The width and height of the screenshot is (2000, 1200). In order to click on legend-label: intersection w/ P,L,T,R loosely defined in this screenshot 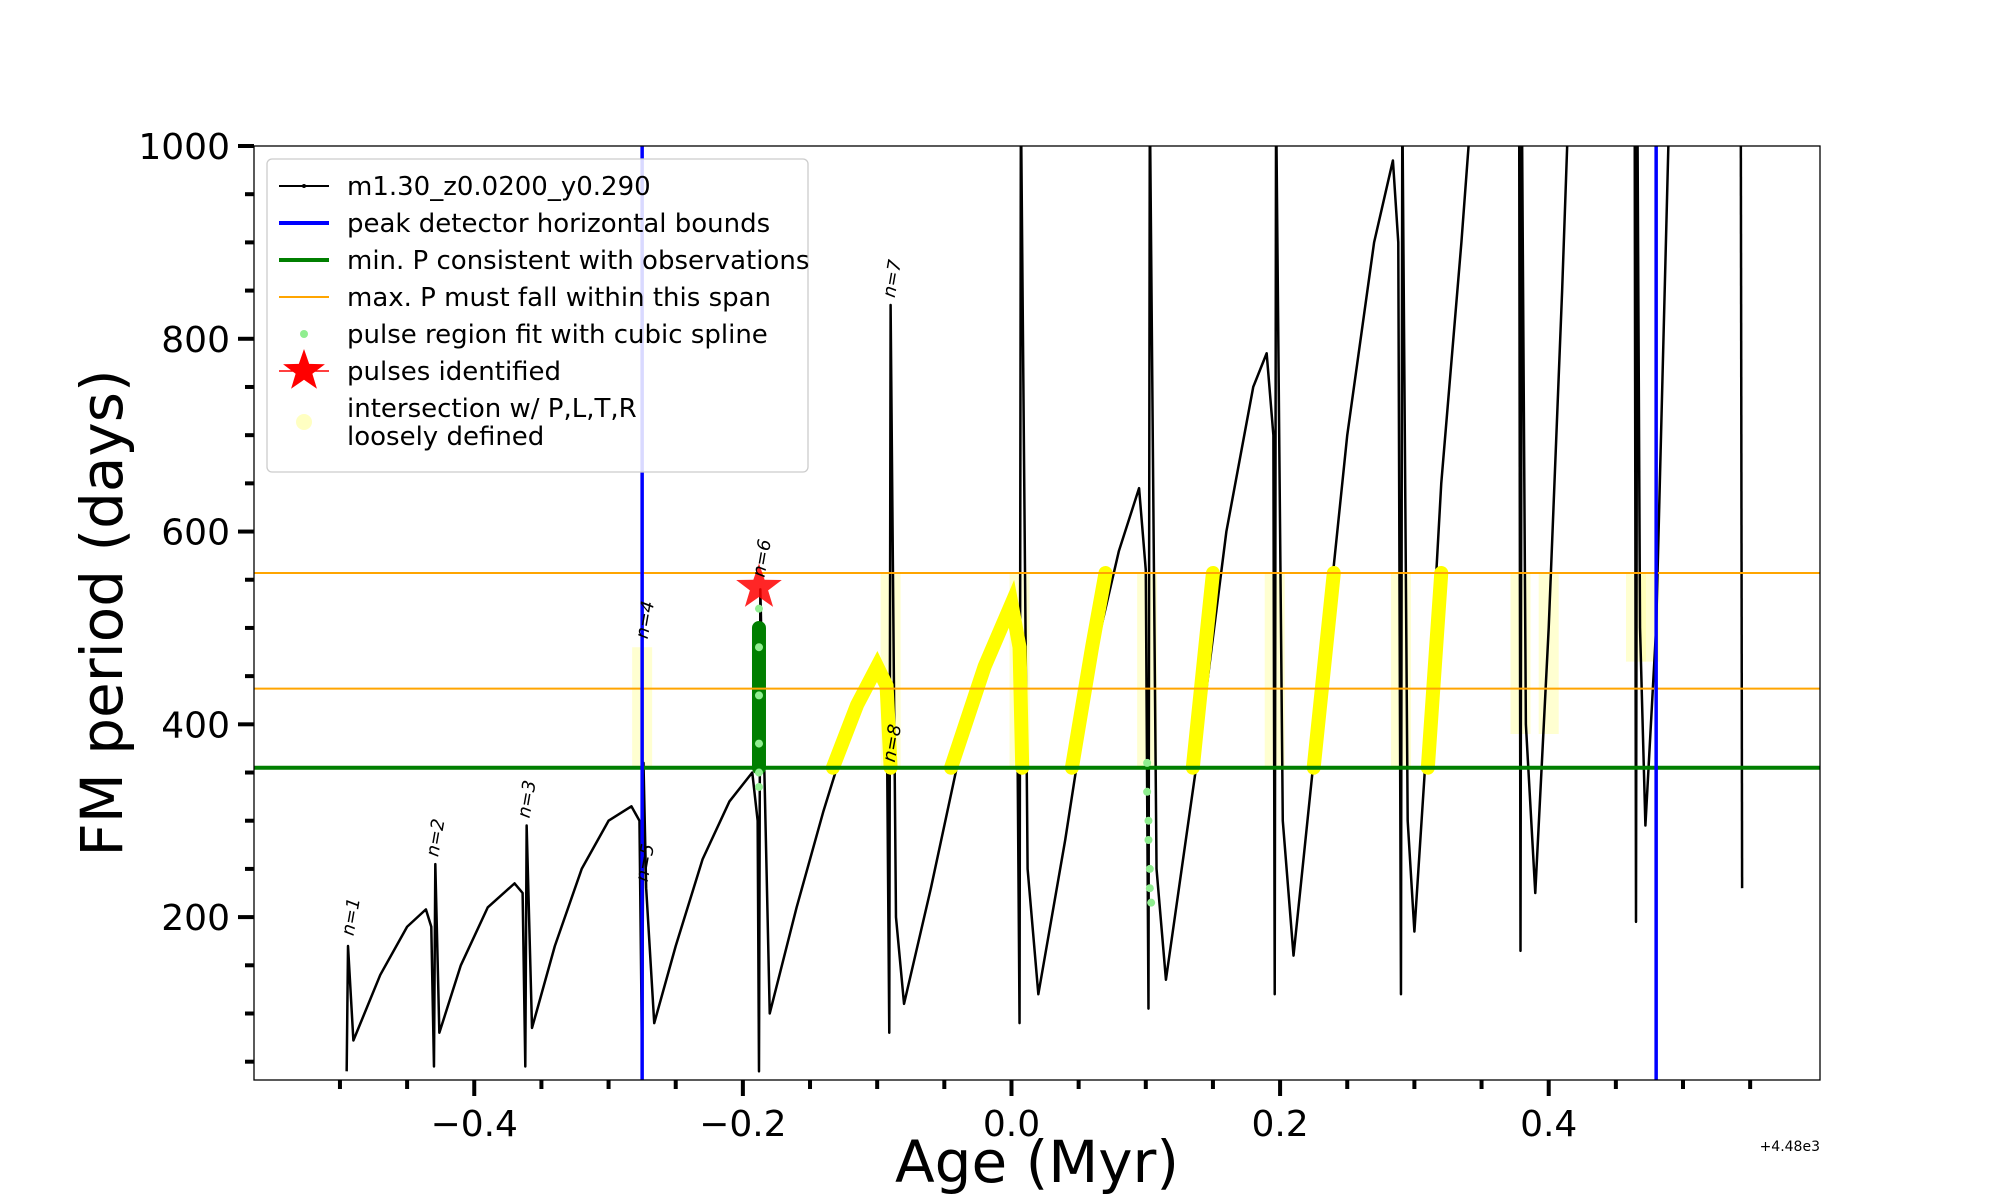, I will do `click(492, 423)`.